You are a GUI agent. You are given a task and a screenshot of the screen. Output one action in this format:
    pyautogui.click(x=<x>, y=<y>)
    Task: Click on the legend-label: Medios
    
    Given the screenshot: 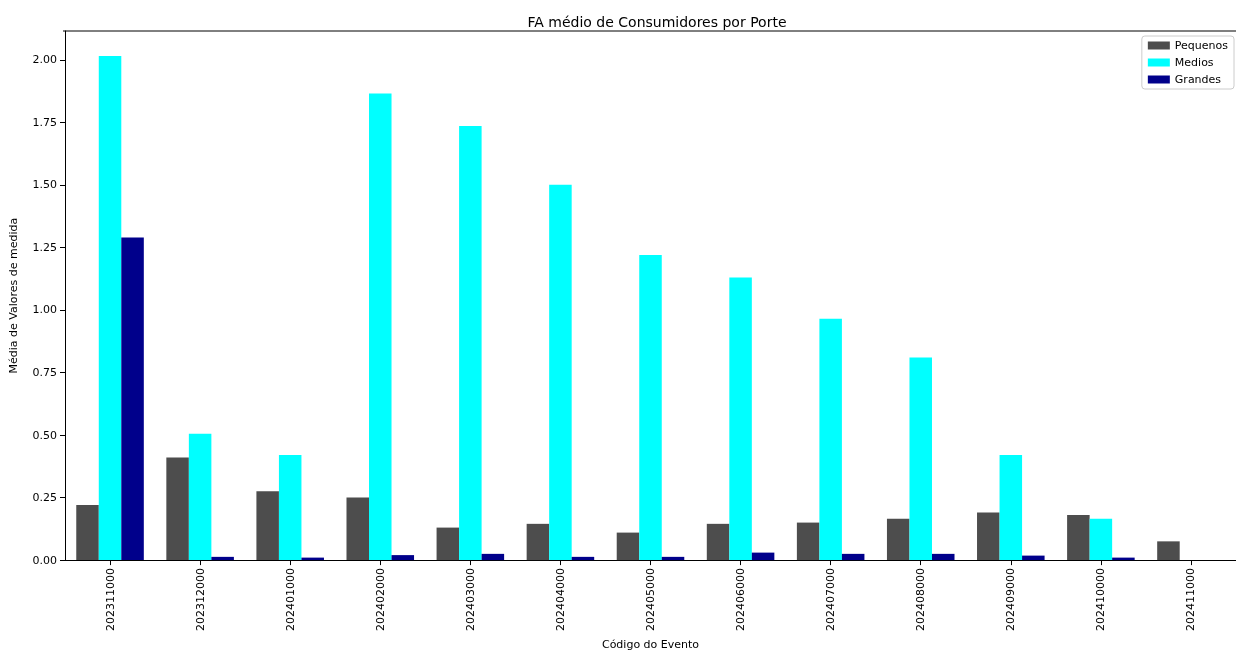 What is the action you would take?
    pyautogui.click(x=1194, y=62)
    